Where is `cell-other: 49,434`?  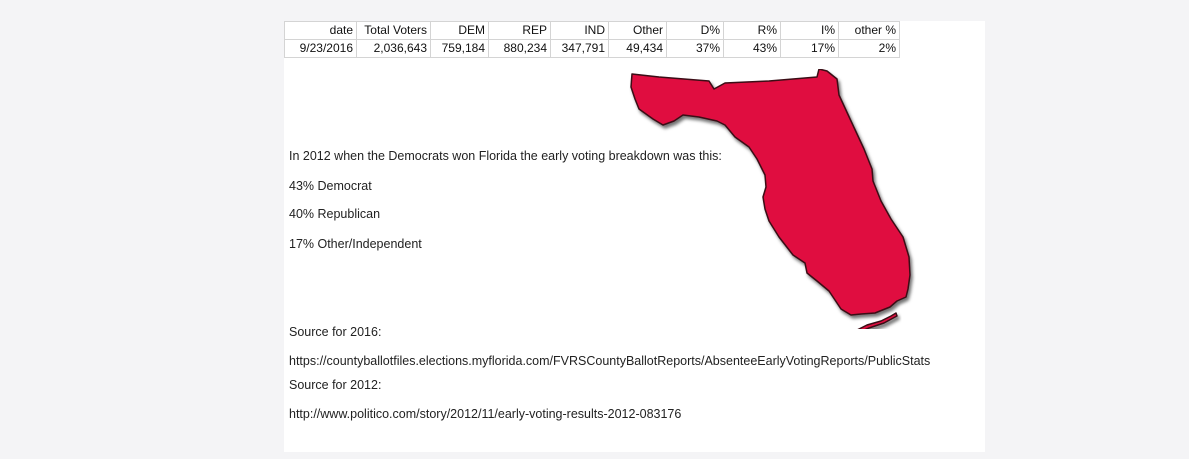
cell-other: 49,434 is located at coordinates (637, 48).